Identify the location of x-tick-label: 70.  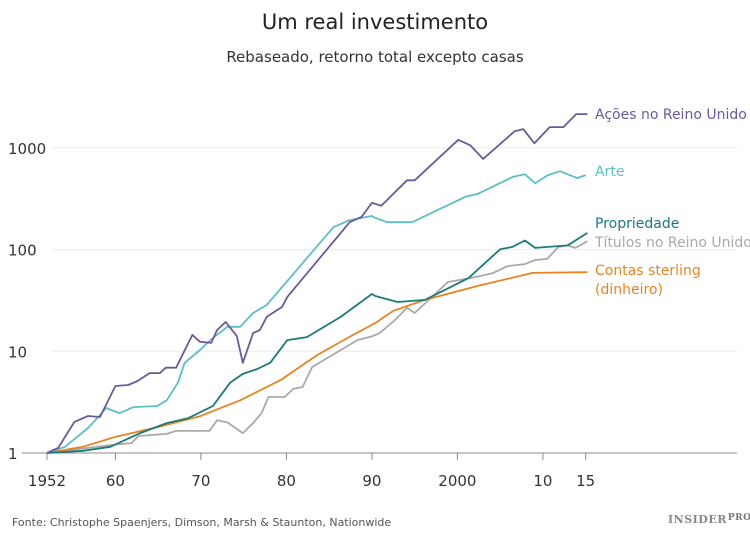
(200, 481).